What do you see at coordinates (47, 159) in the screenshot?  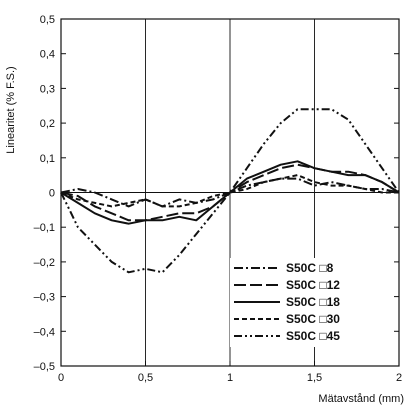 I see `y-tick-label: 0,1` at bounding box center [47, 159].